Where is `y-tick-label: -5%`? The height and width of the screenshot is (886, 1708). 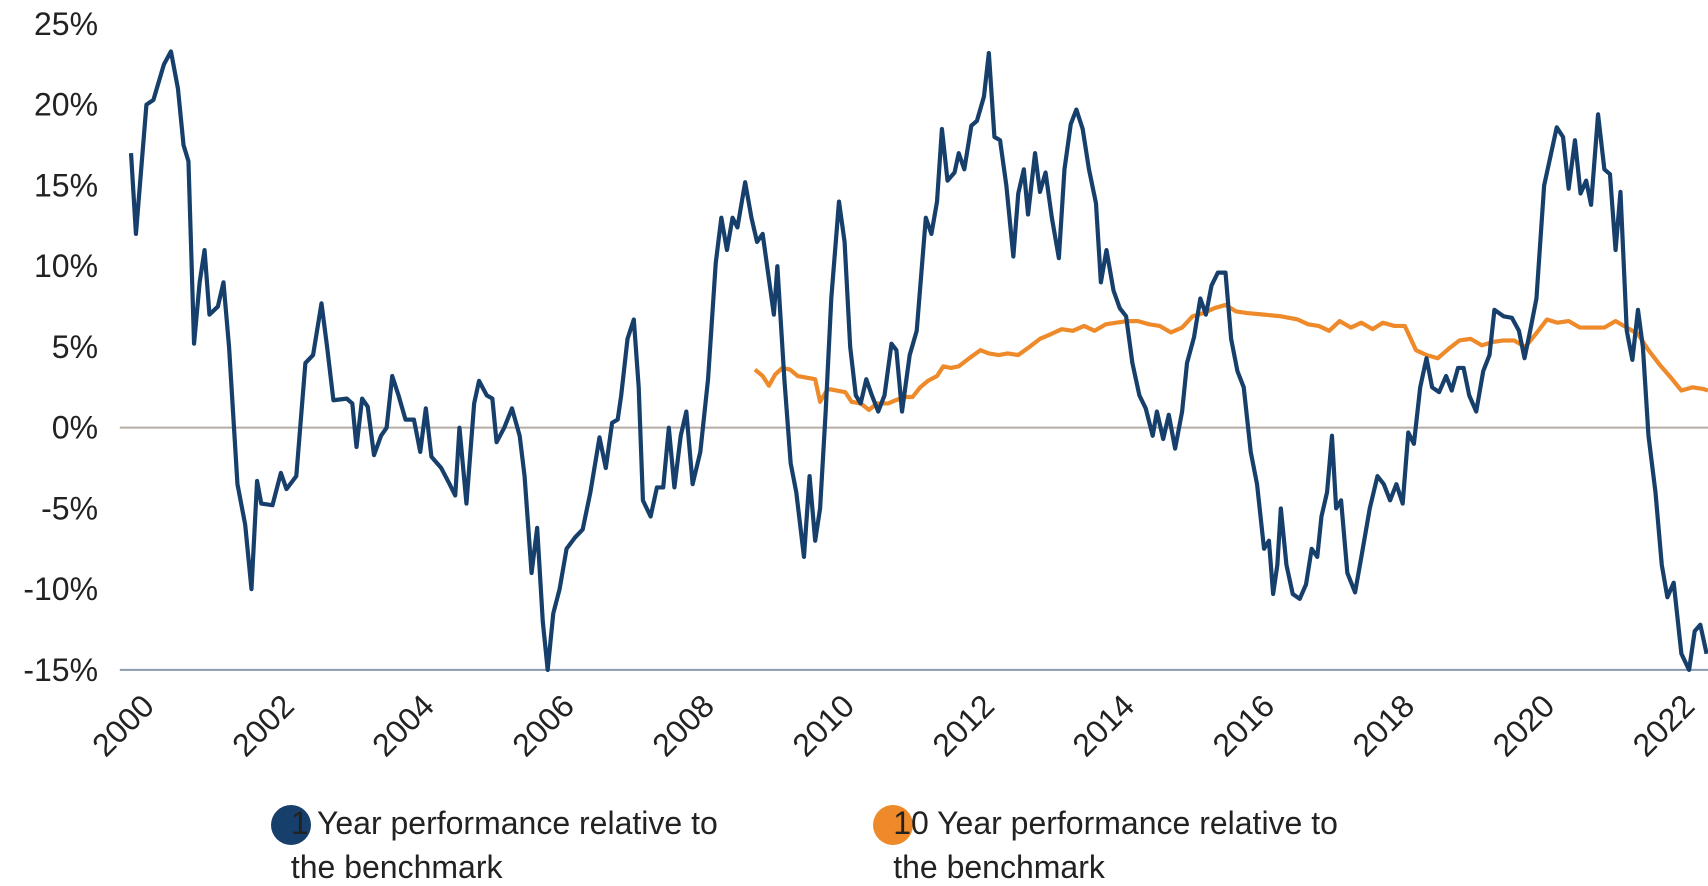
y-tick-label: -5% is located at coordinates (69, 508).